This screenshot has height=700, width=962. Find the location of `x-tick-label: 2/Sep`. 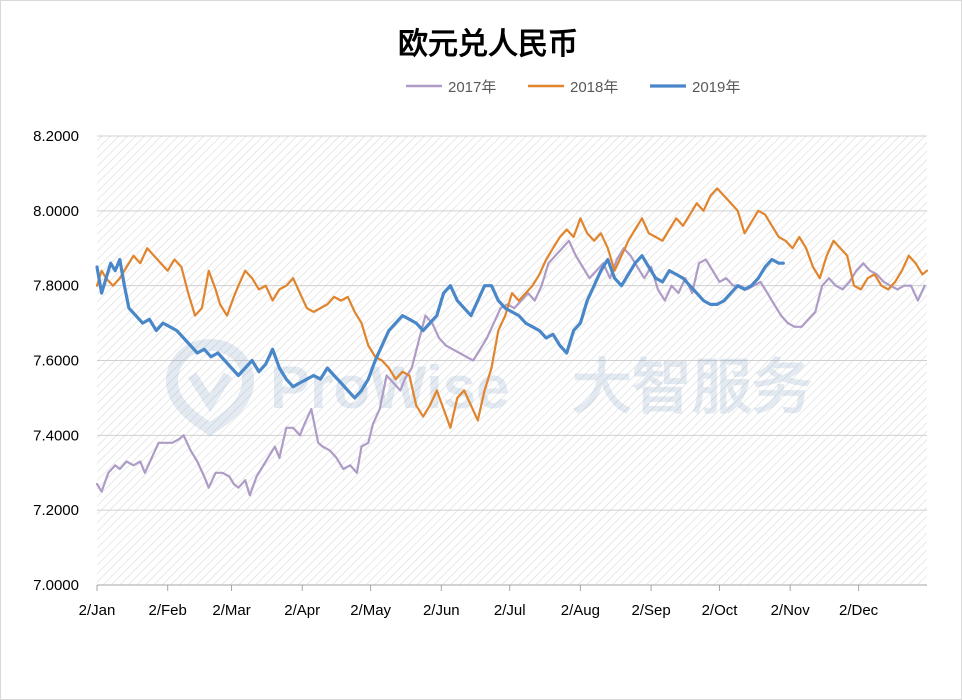

x-tick-label: 2/Sep is located at coordinates (650, 610).